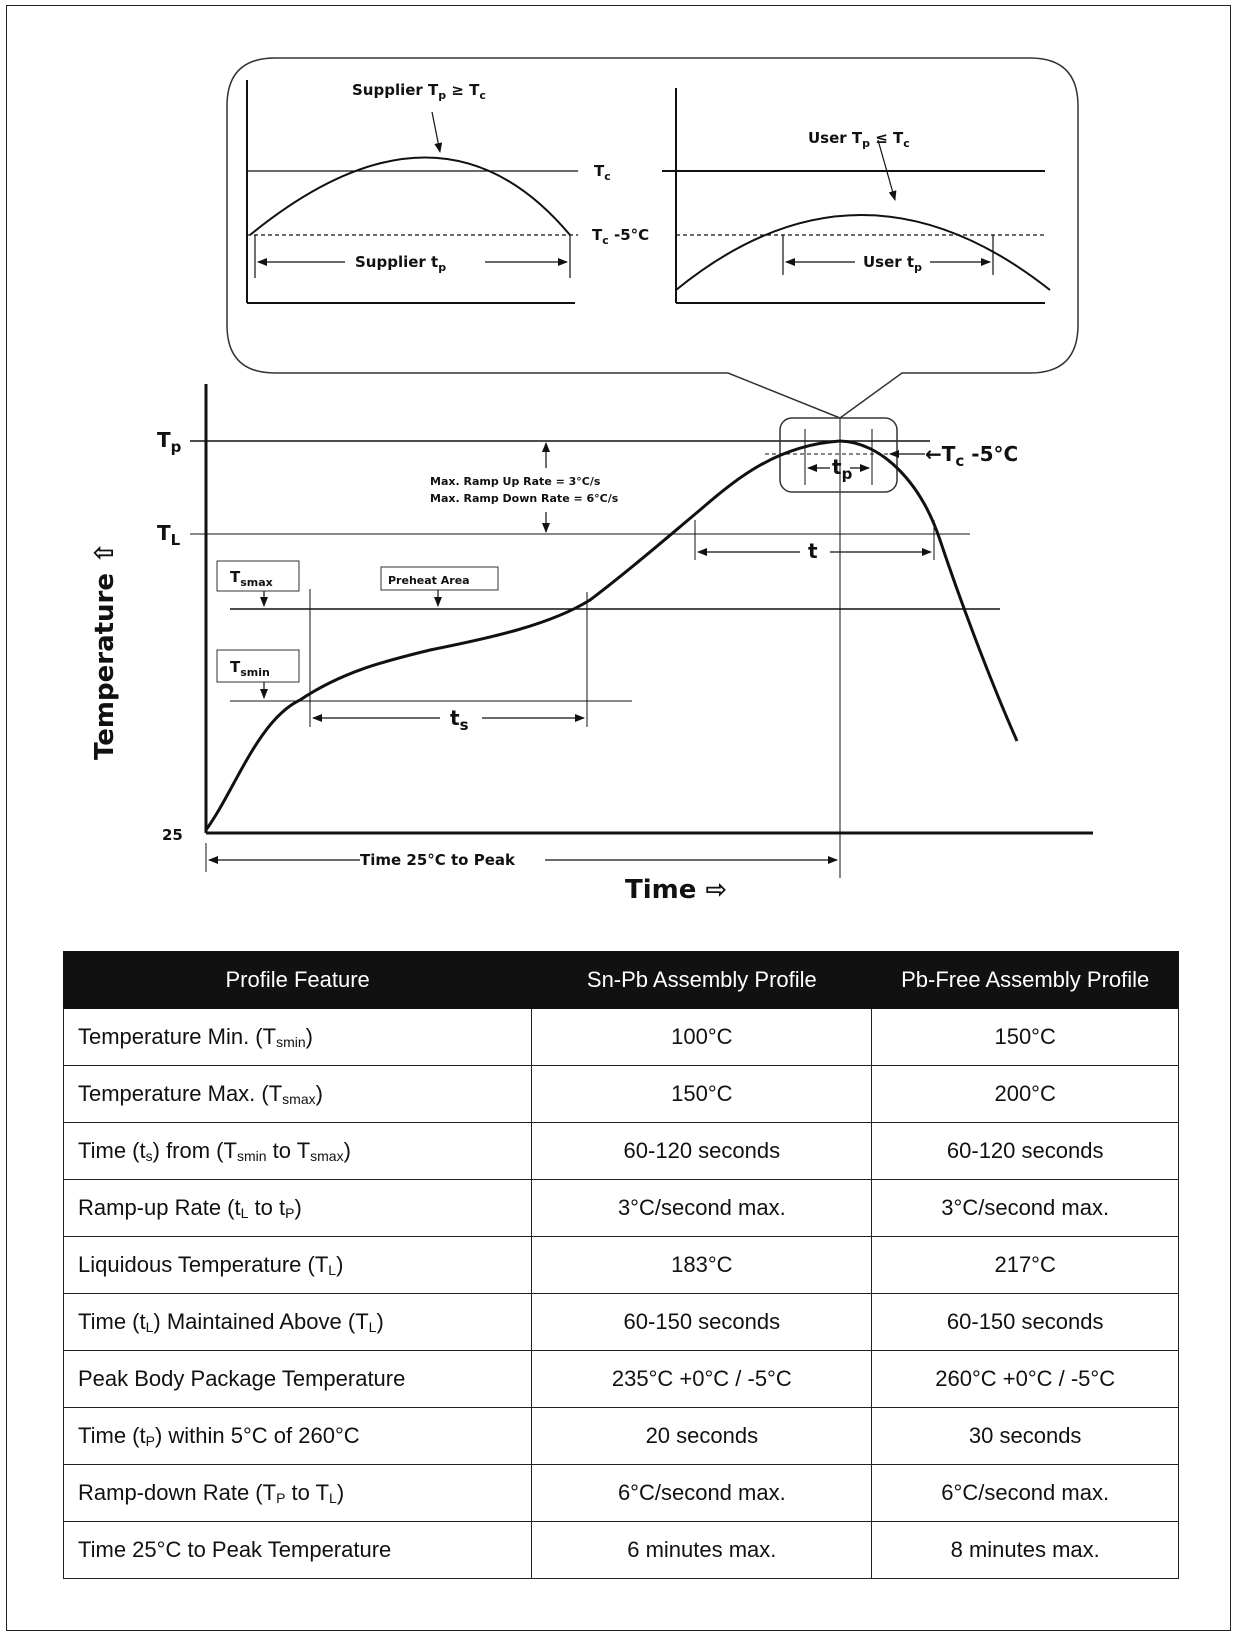 This screenshot has width=1239, height=1634. I want to click on snpb-value-cell: 3°C/second max., so click(702, 1208).